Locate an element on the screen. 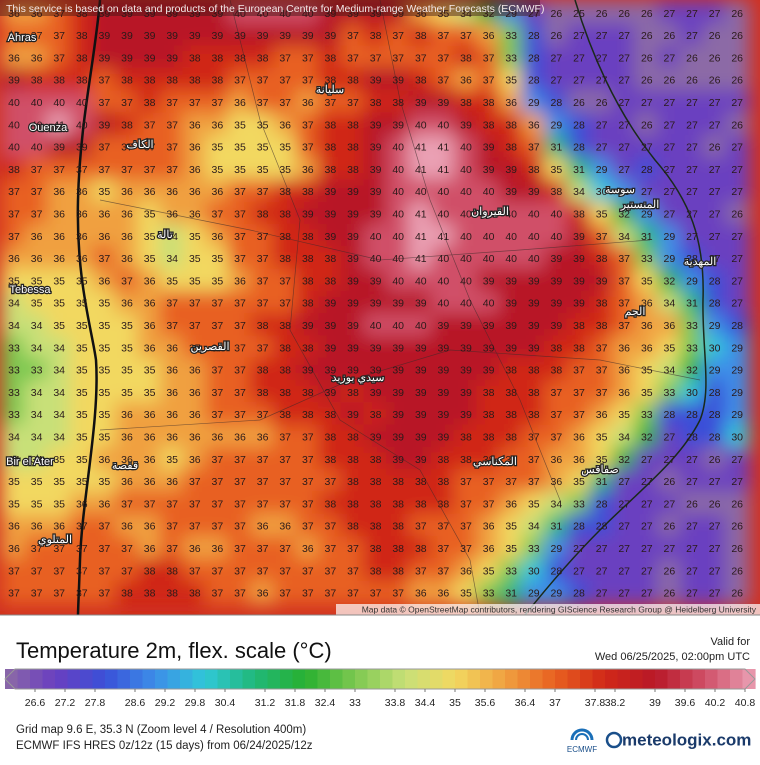  grid-value: 30 is located at coordinates (715, 348).